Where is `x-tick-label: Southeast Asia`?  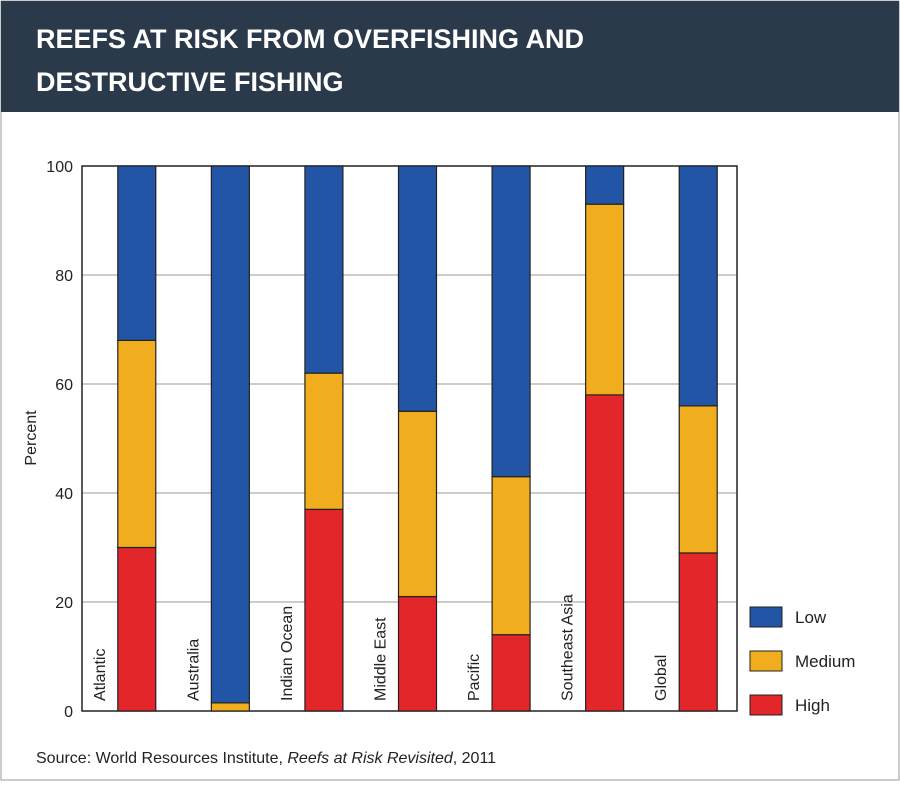
x-tick-label: Southeast Asia is located at coordinates (568, 647).